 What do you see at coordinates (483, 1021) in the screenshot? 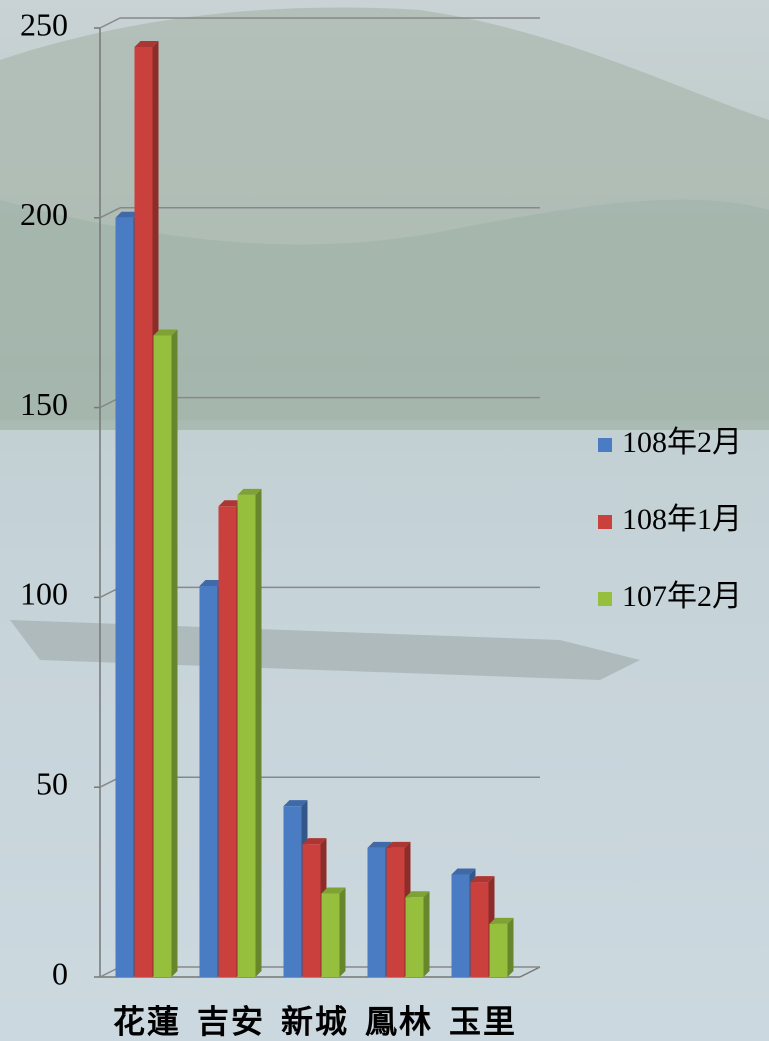
I see `x-tick-label: 玉里` at bounding box center [483, 1021].